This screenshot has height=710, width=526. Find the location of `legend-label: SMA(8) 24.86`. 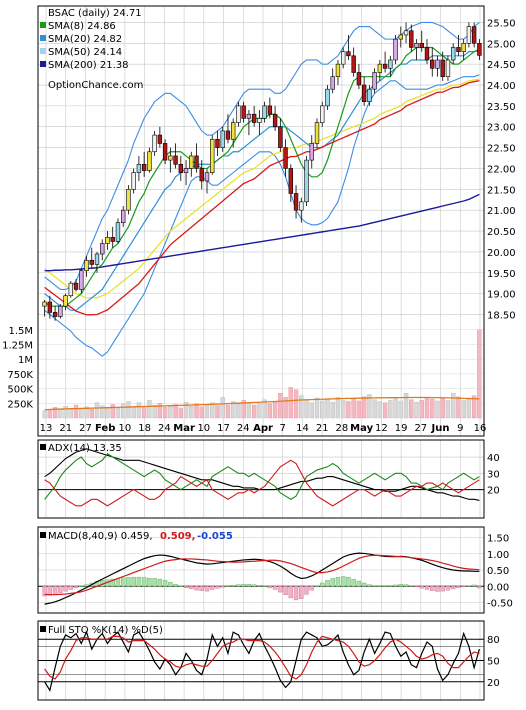

legend-label: SMA(8) 24.86 is located at coordinates (82, 26).